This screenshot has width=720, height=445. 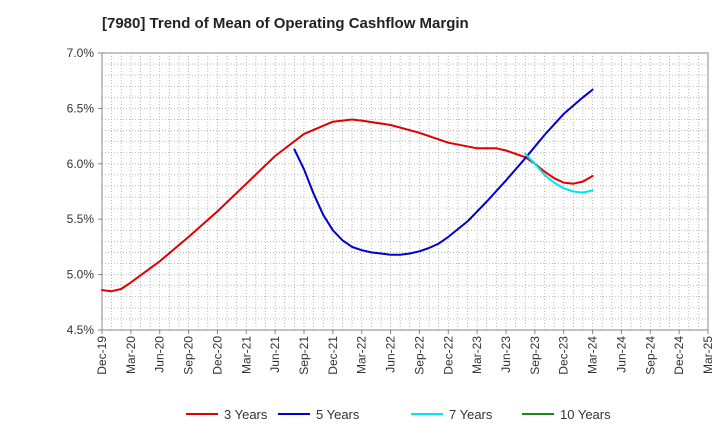 What do you see at coordinates (621, 354) in the screenshot?
I see `x-tick-label: Jun-24` at bounding box center [621, 354].